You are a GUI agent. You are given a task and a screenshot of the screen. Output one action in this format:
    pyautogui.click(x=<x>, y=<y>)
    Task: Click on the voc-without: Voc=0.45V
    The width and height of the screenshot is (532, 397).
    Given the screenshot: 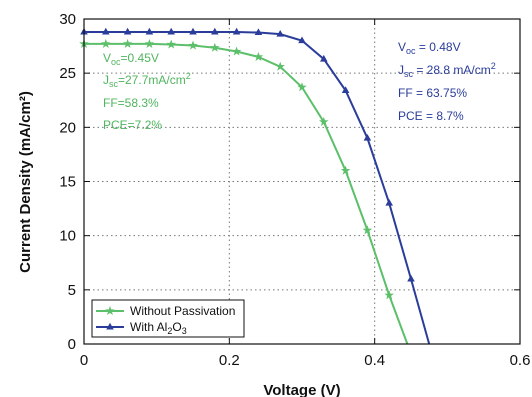 What is the action you would take?
    pyautogui.click(x=131, y=59)
    